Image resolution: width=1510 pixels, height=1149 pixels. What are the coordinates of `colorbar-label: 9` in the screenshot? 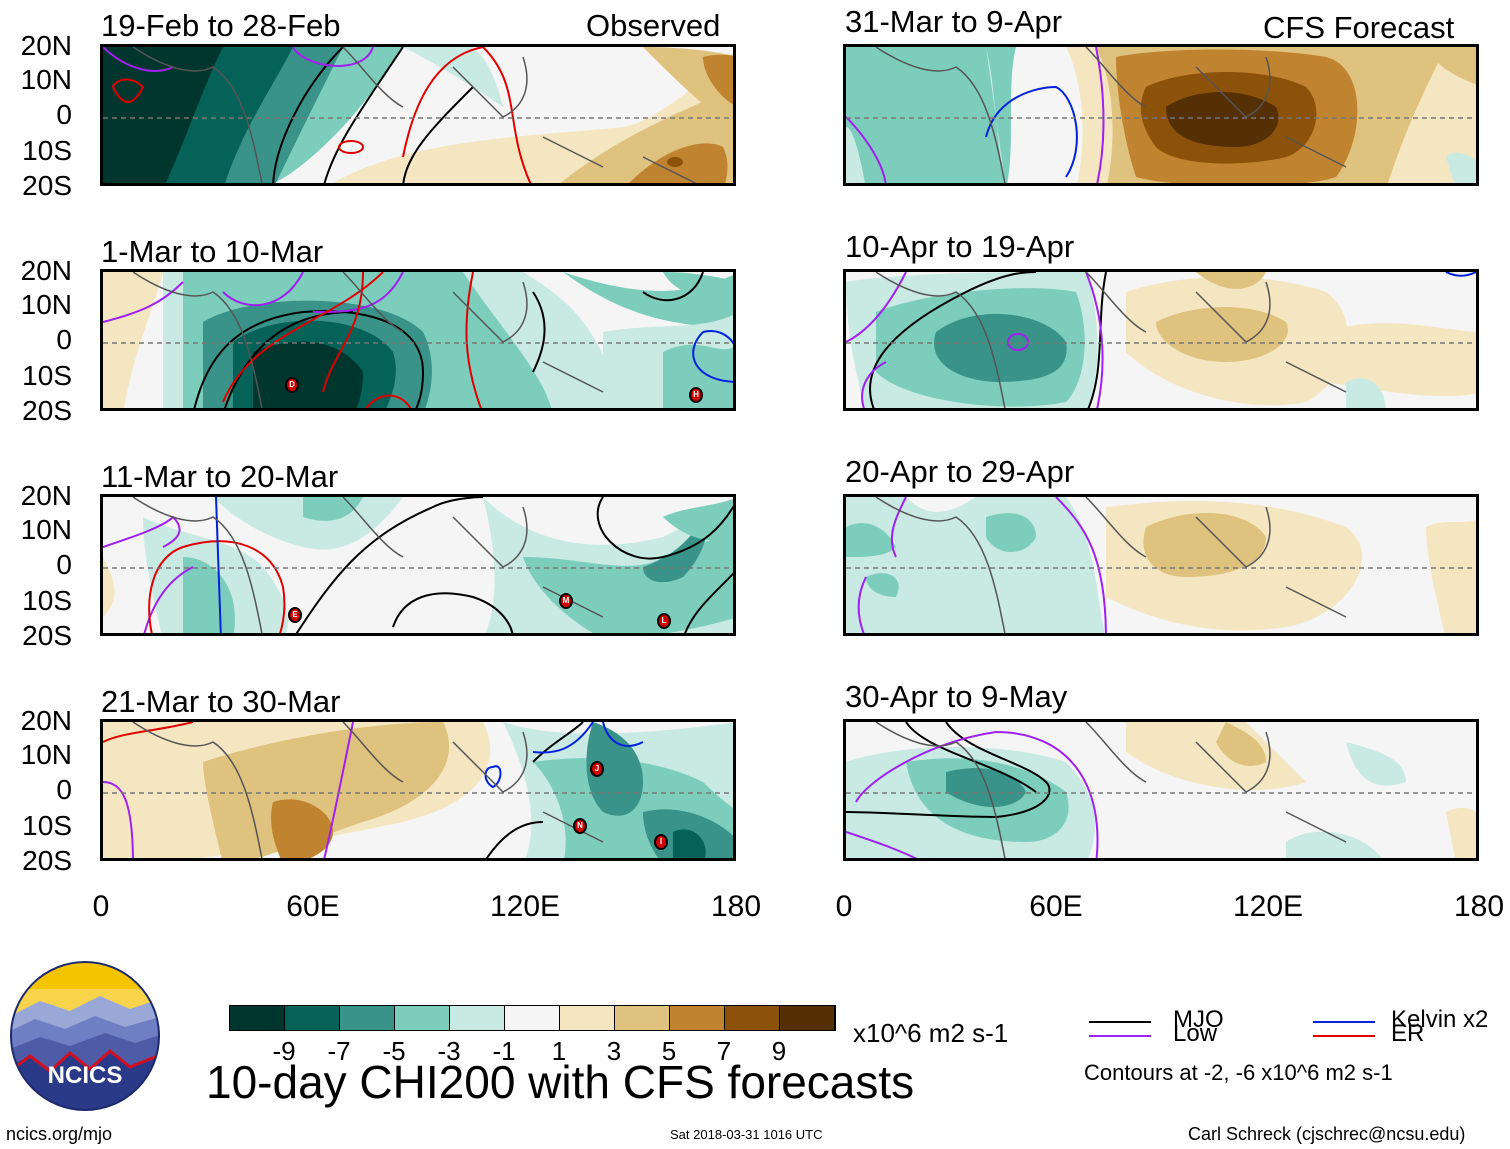 It's located at (779, 1051).